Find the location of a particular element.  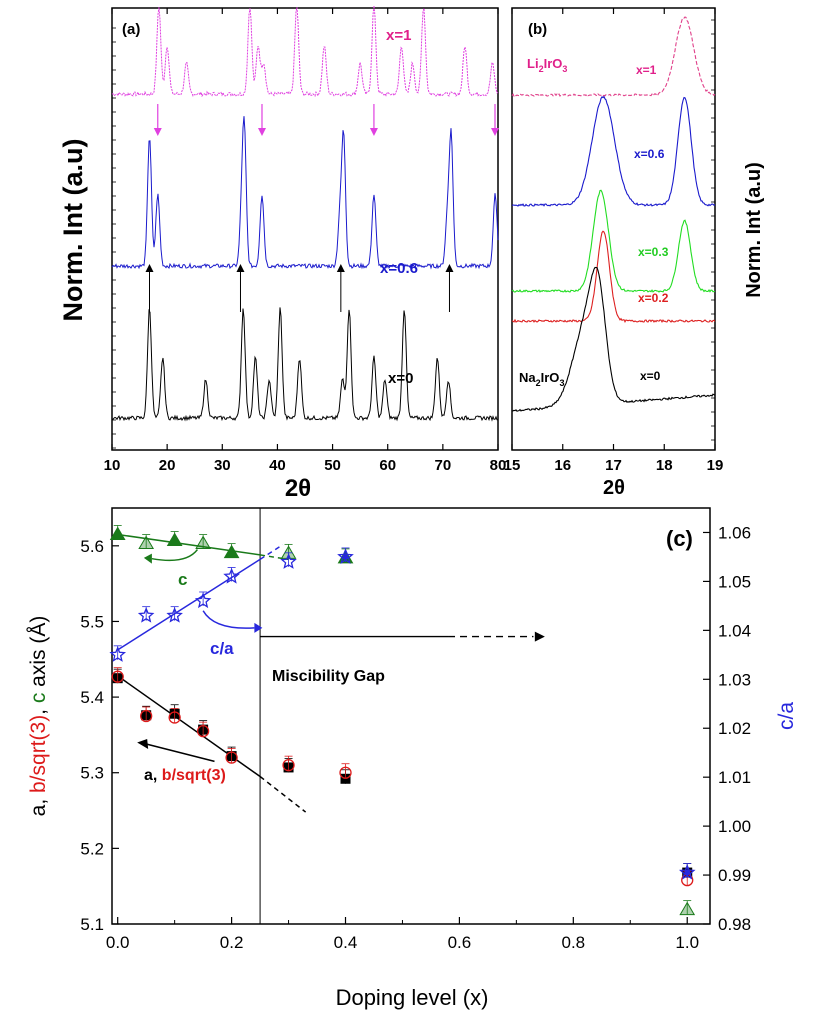

ca-arrow is located at coordinates (228, 619).